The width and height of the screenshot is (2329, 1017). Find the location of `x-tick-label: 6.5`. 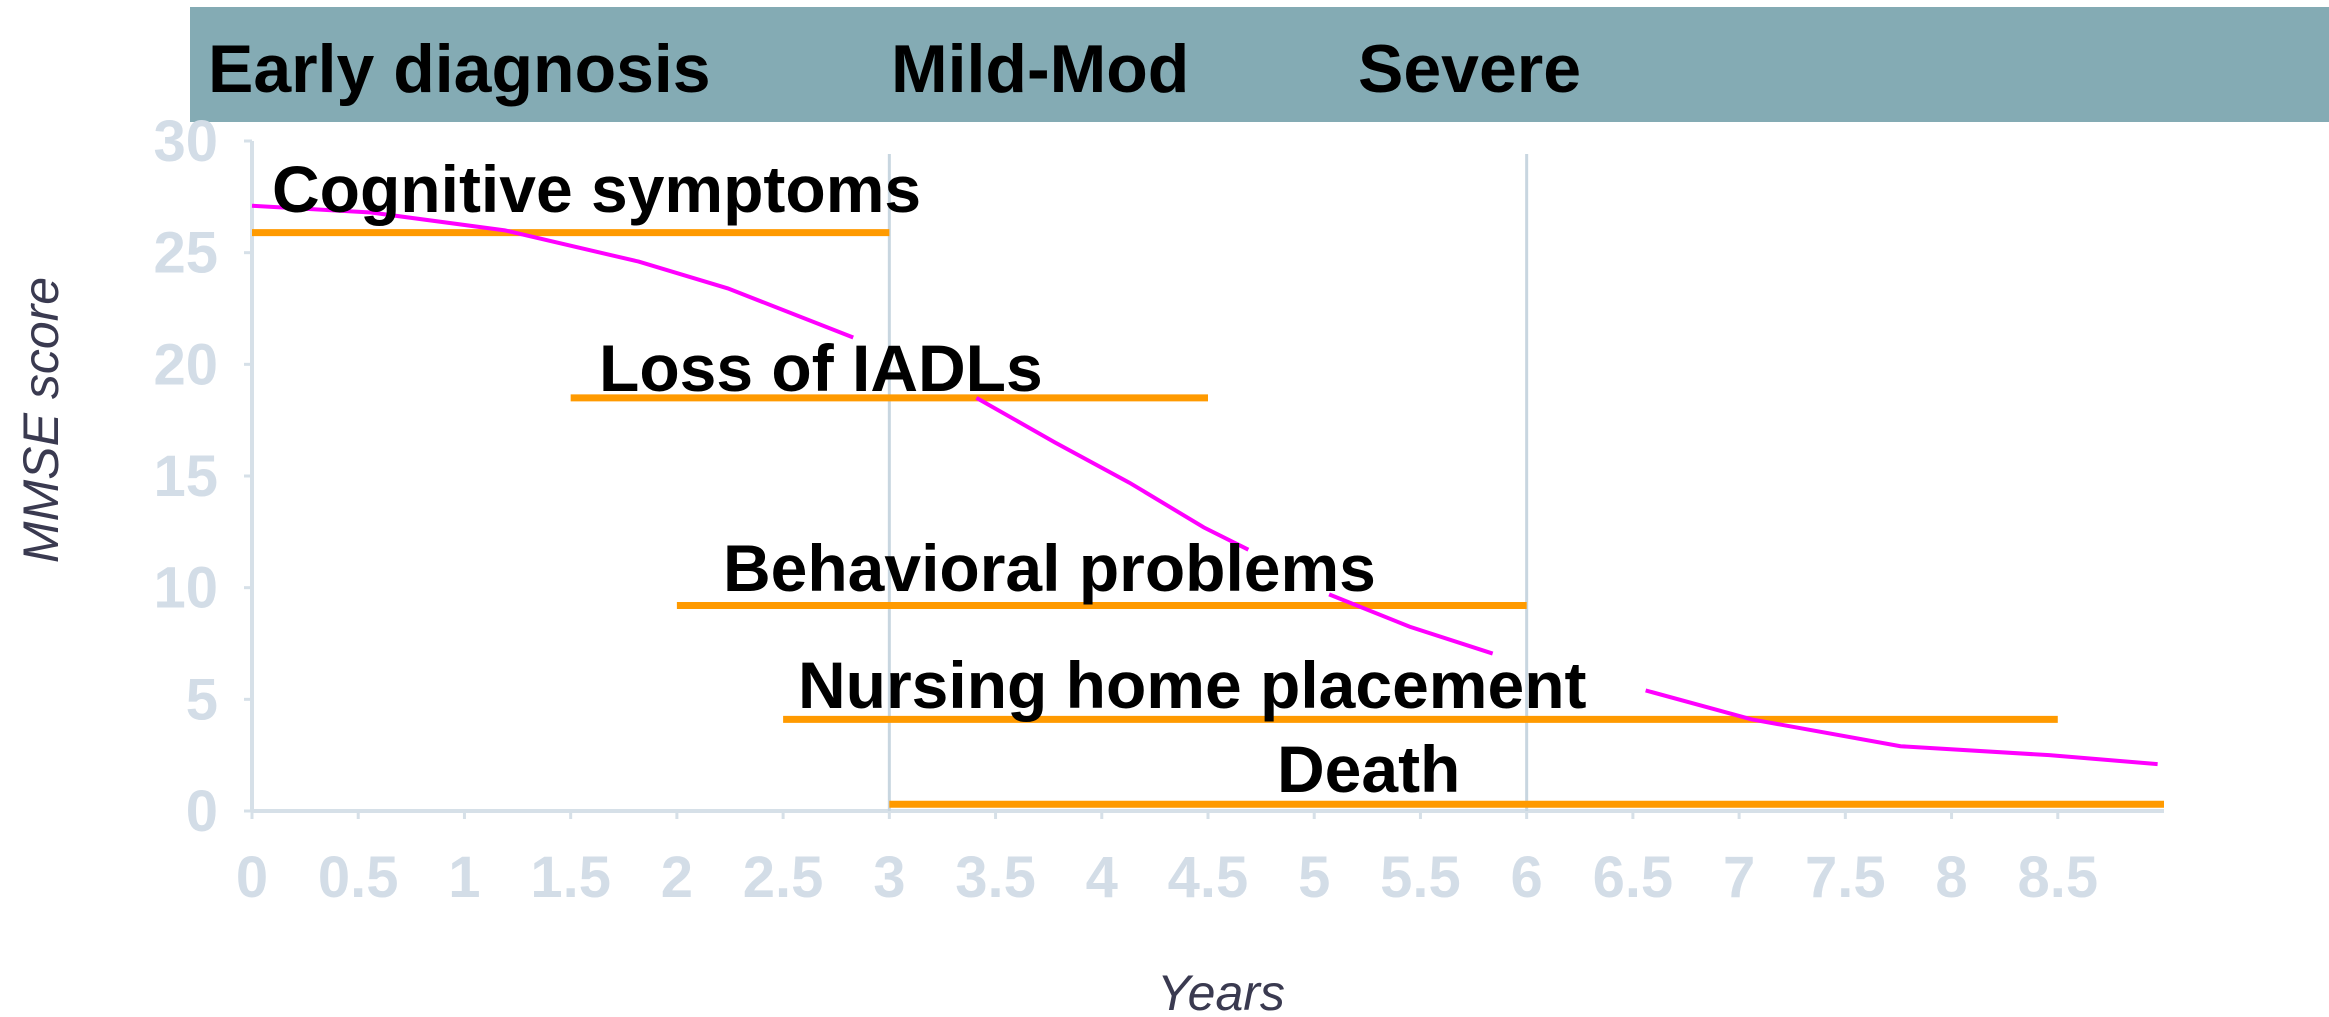

x-tick-label: 6.5 is located at coordinates (1633, 877).